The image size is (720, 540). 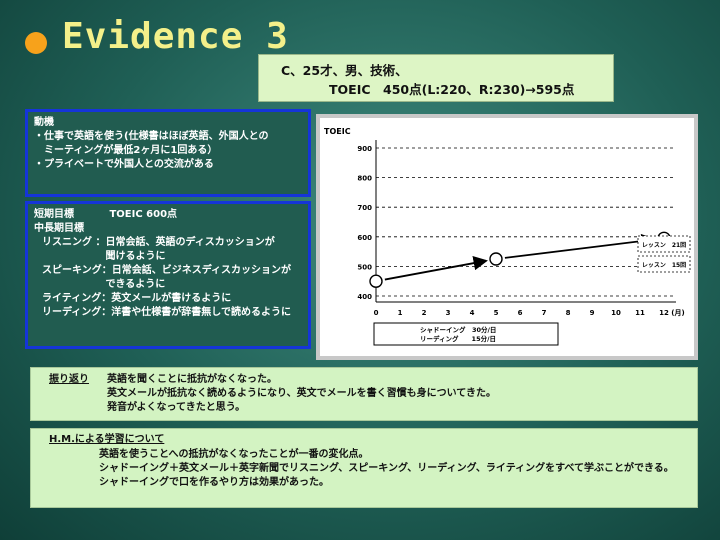 I want to click on motive-line: ・プライベートで外国人との交流がある, so click(x=124, y=164).